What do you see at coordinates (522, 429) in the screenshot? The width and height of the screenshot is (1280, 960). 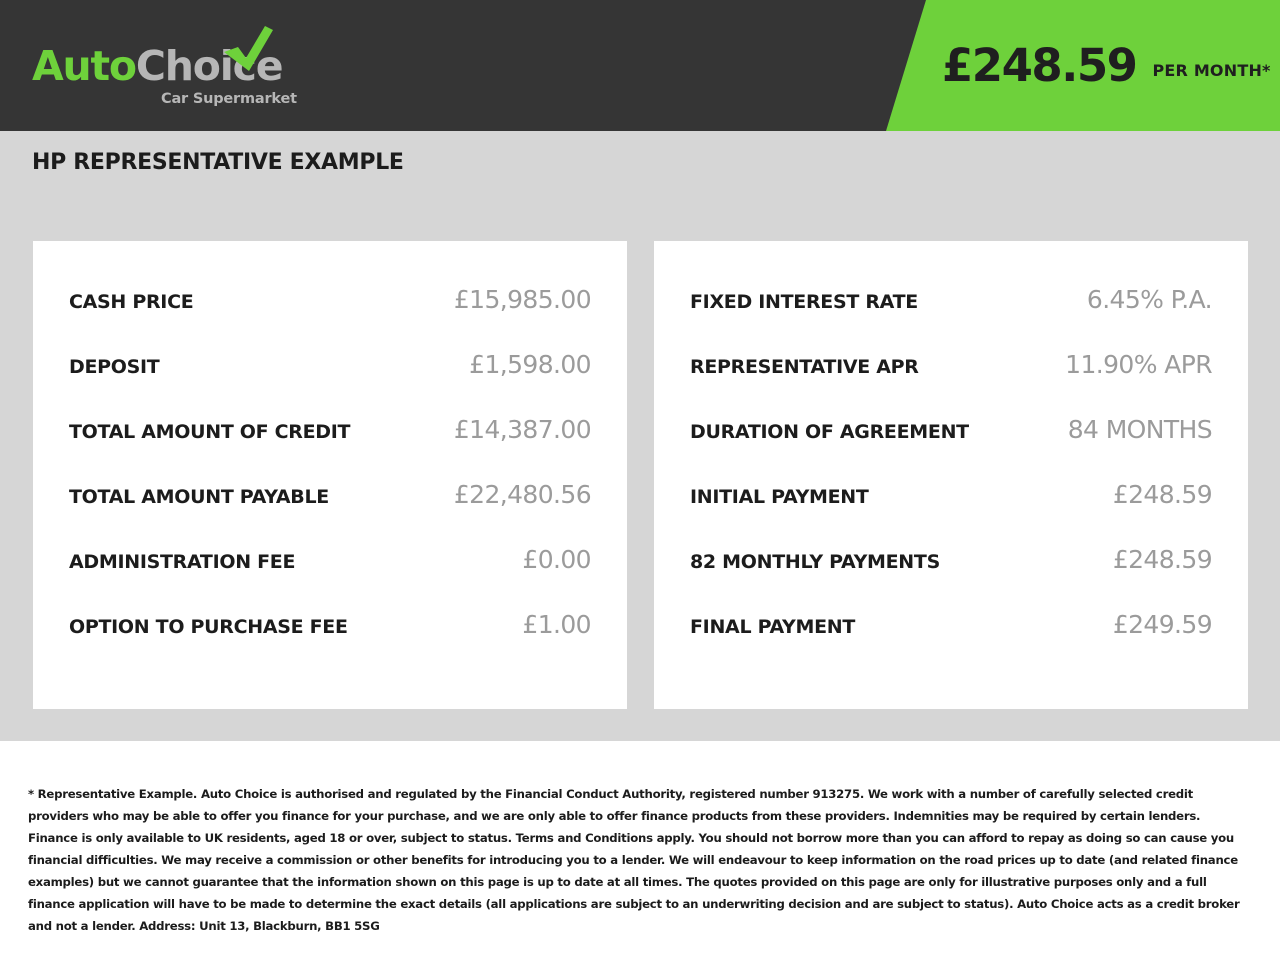 I see `row-value: £14,387.00` at bounding box center [522, 429].